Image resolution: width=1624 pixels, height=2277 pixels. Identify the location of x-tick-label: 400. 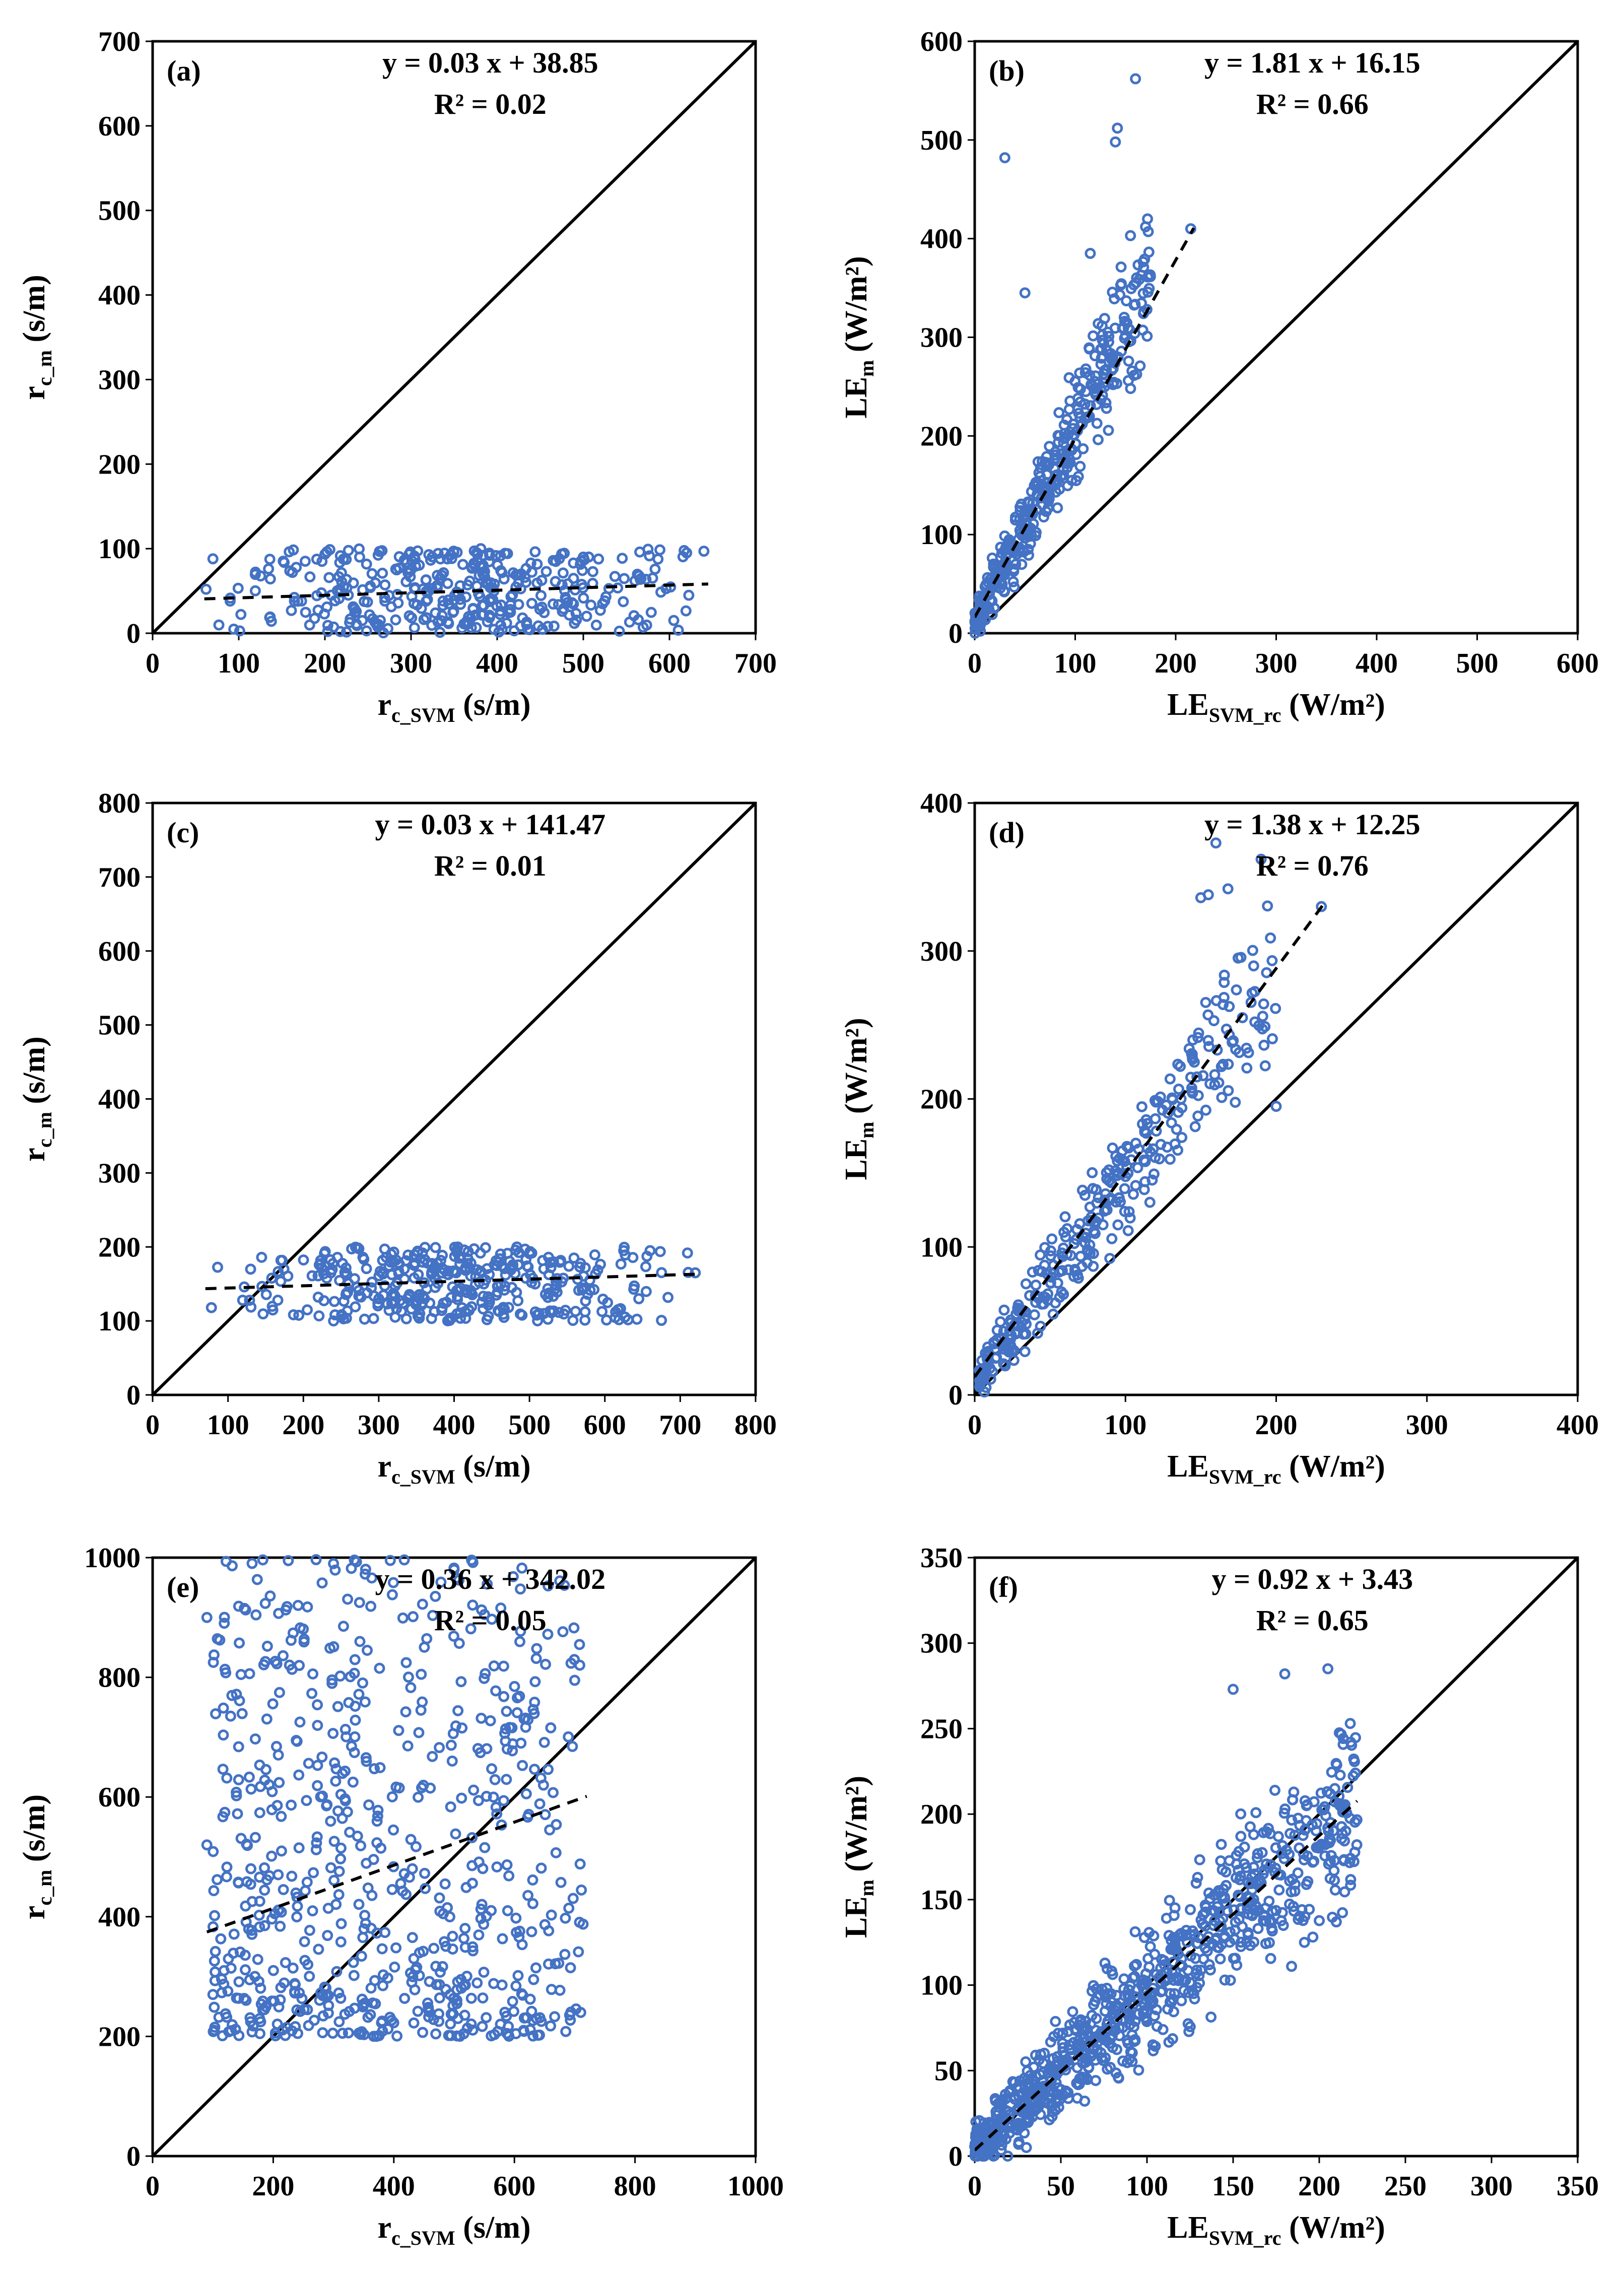
(454, 1425).